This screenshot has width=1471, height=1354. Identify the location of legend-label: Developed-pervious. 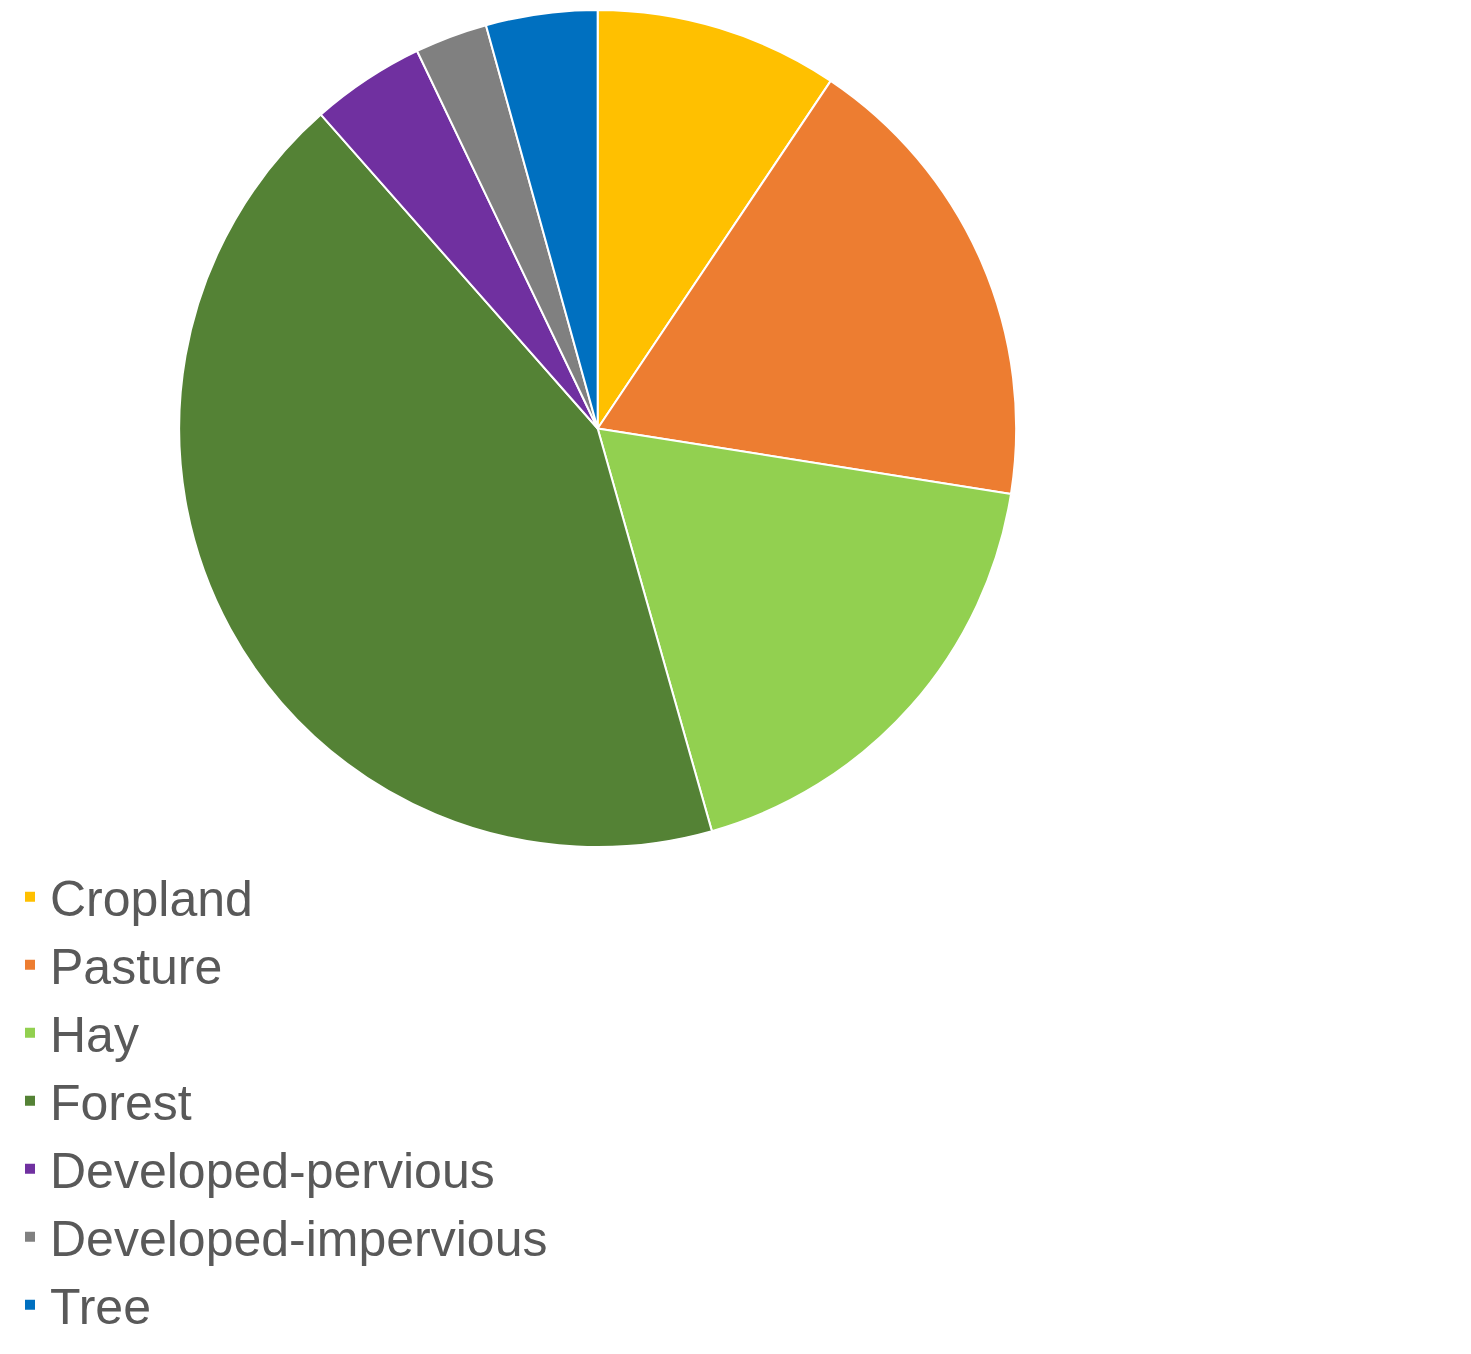
(272, 1171).